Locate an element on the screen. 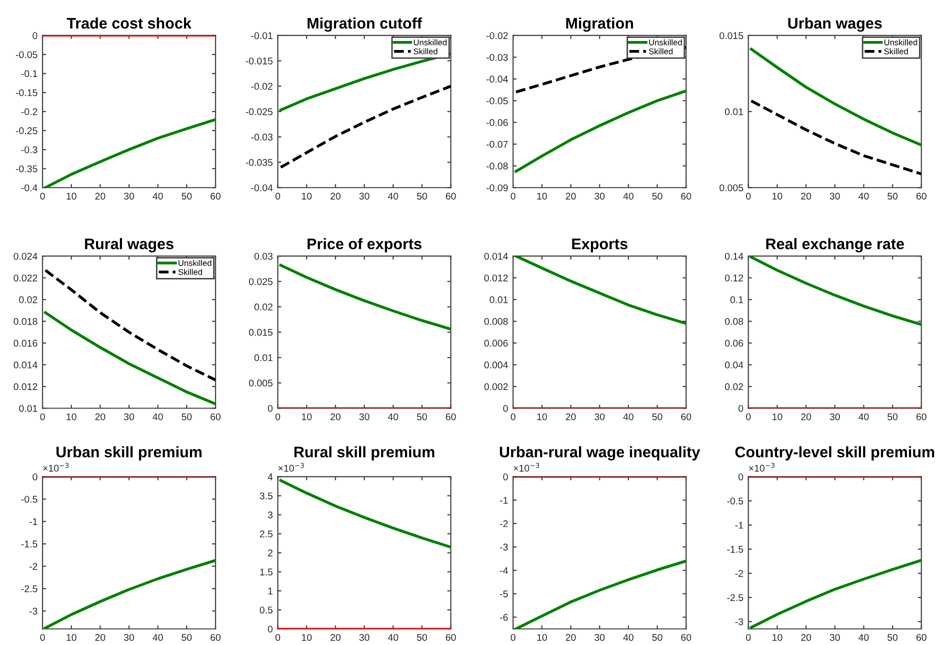  y-tick-label: 0.025 is located at coordinates (261, 282).